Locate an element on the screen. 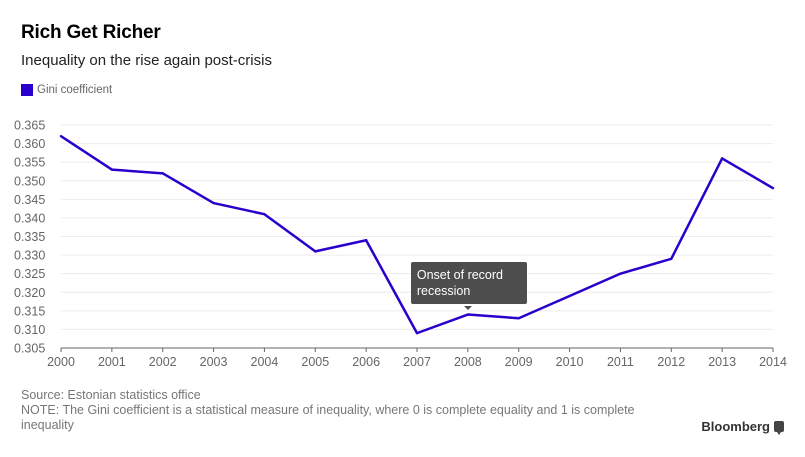 This screenshot has width=805, height=457. x-tick-label: 2012 is located at coordinates (671, 362).